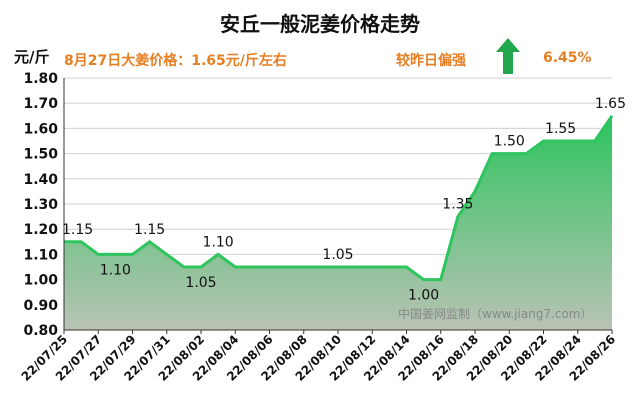 Image resolution: width=640 pixels, height=410 pixels. What do you see at coordinates (40, 155) in the screenshot?
I see `y-tick-label: 1.50` at bounding box center [40, 155].